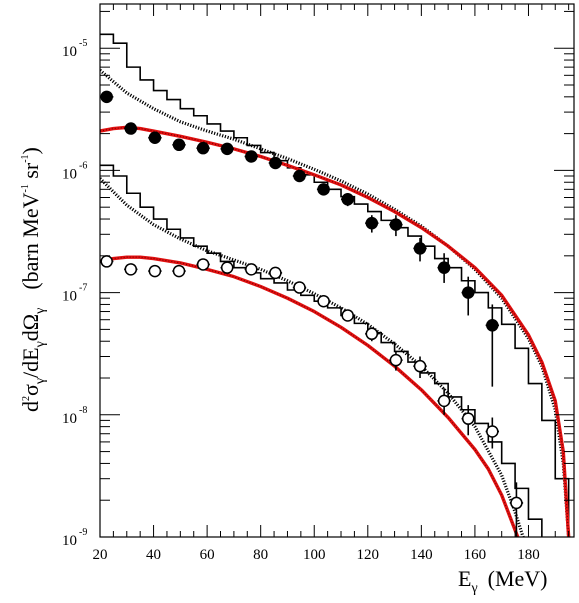 This screenshot has height=603, width=579. What do you see at coordinates (40, 311) in the screenshot?
I see `y-axis-sub-3: γ` at bounding box center [40, 311].